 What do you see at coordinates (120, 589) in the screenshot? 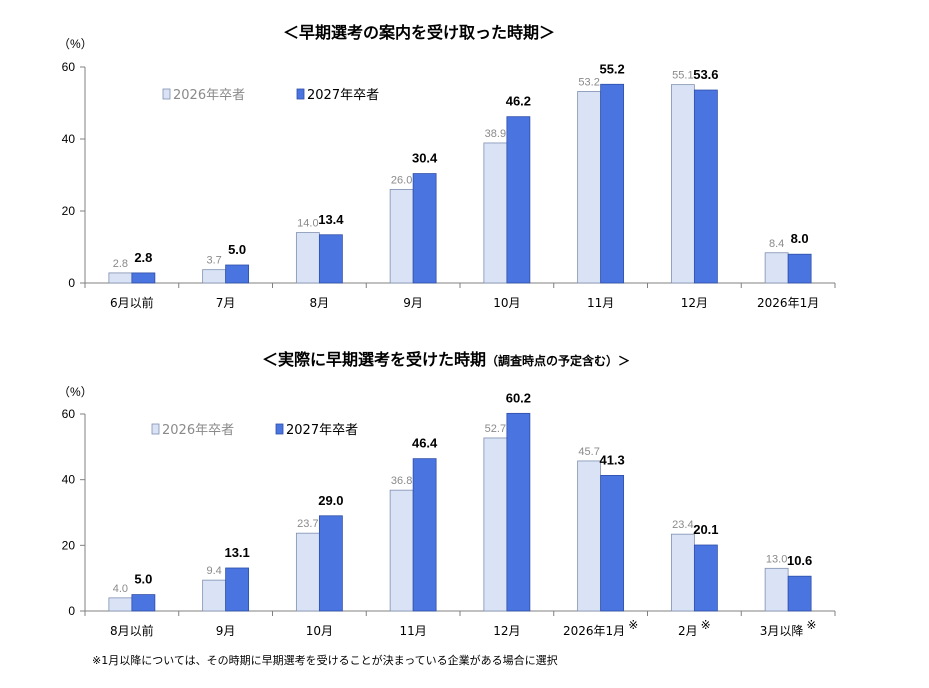
I see `data-label-2026: 4.0` at bounding box center [120, 589].